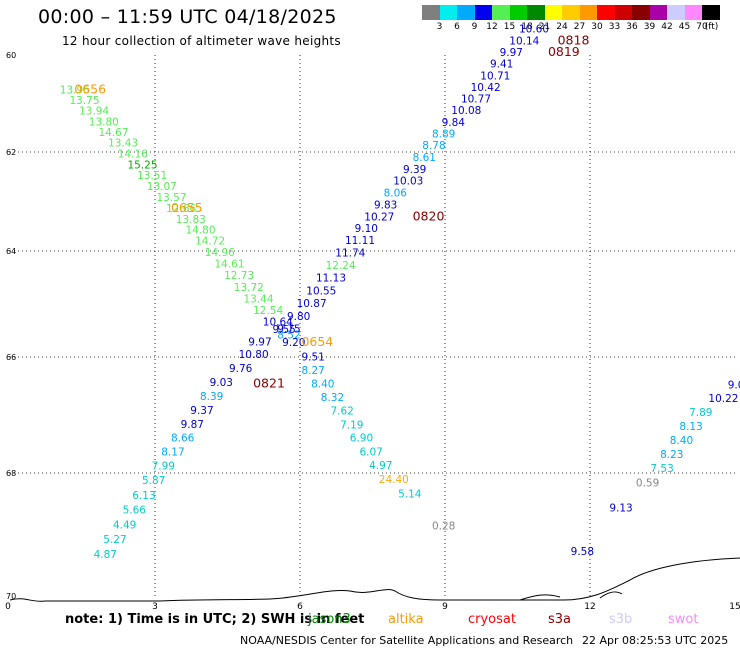 This screenshot has width=740, height=650. Describe the element at coordinates (293, 343) in the screenshot. I see `wave-height-label: 9.20` at that location.